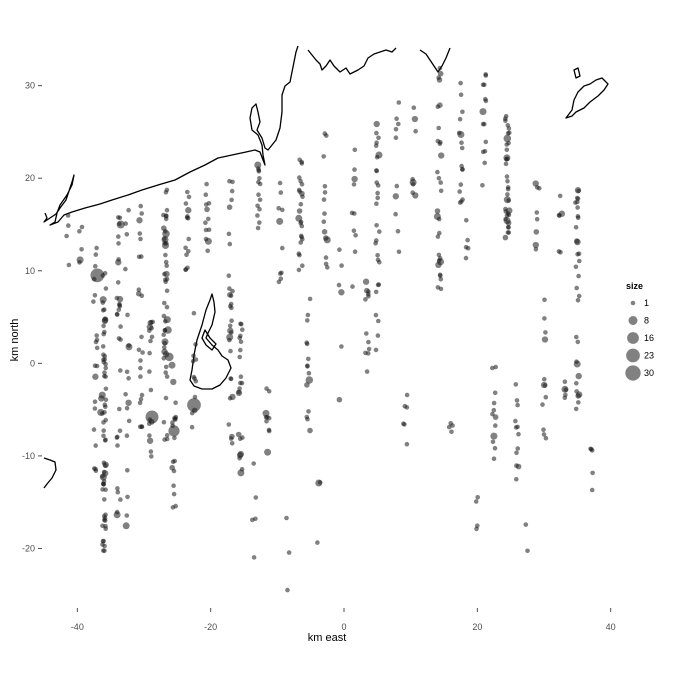 This screenshot has height=684, width=684. What do you see at coordinates (633, 303) in the screenshot?
I see `legend-key` at bounding box center [633, 303].